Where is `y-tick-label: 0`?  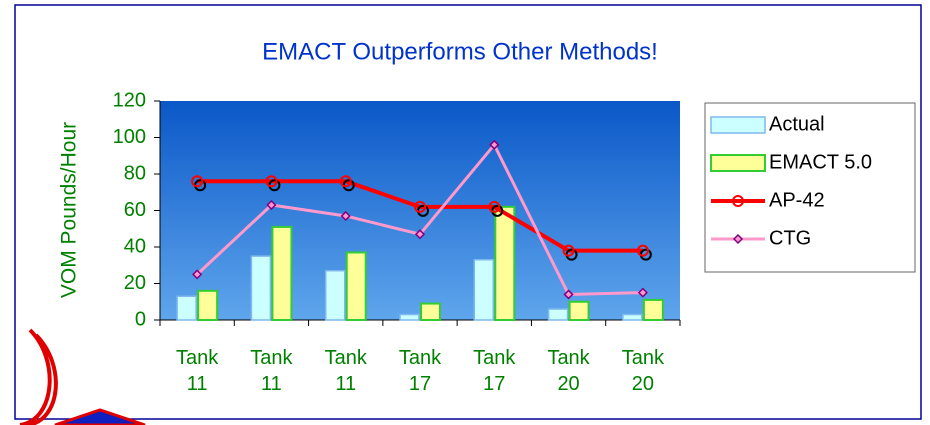
y-tick-label: 0 is located at coordinates (140, 319).